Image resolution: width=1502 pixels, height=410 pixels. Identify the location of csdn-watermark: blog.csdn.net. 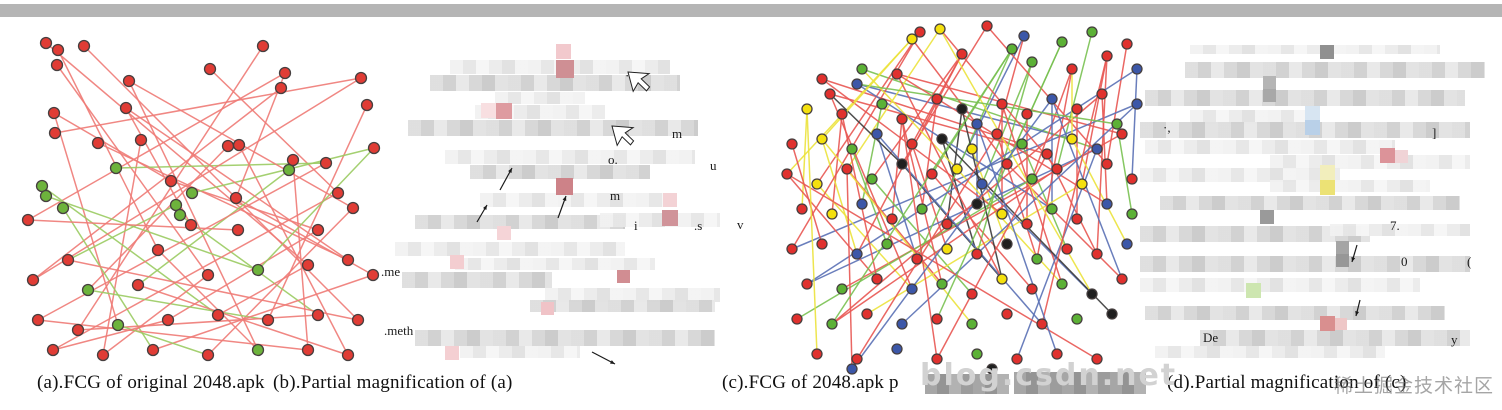
(1049, 375).